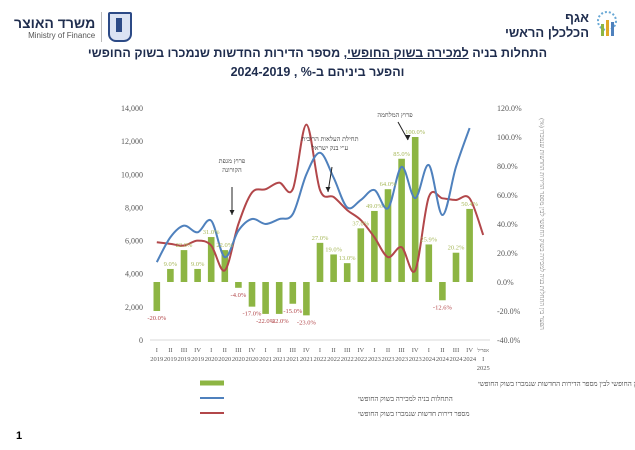 This screenshot has width=635, height=450. Describe the element at coordinates (415, 132) in the screenshot. I see `bar-data-label: 100.0%` at that location.